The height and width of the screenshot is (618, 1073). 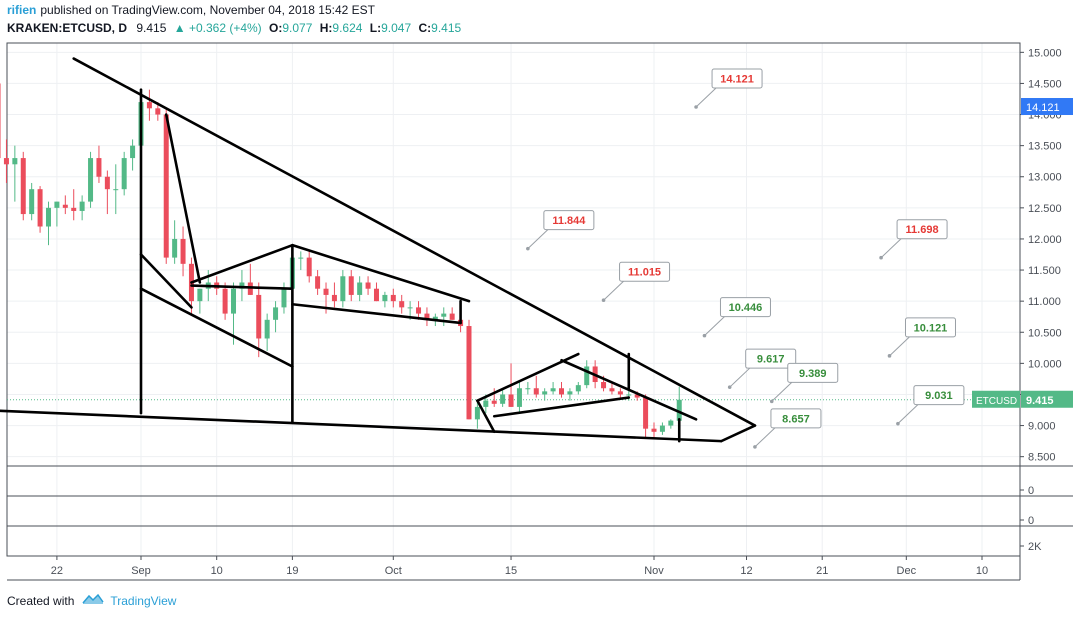 I want to click on last-price-tag-label: 9.415, so click(x=1040, y=401).